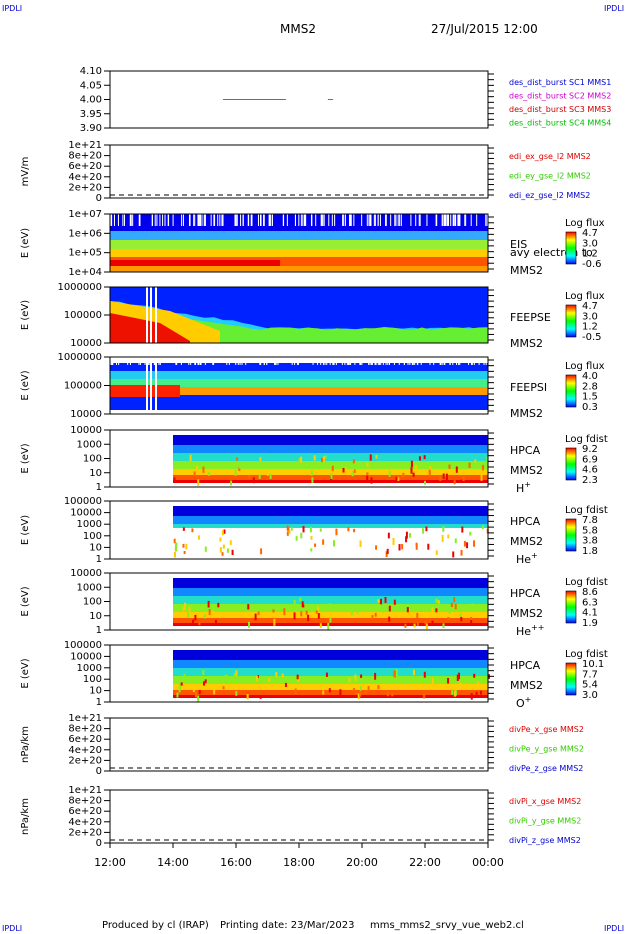  I want to click on p7-spacecraft-label: MMS2, so click(526, 541).